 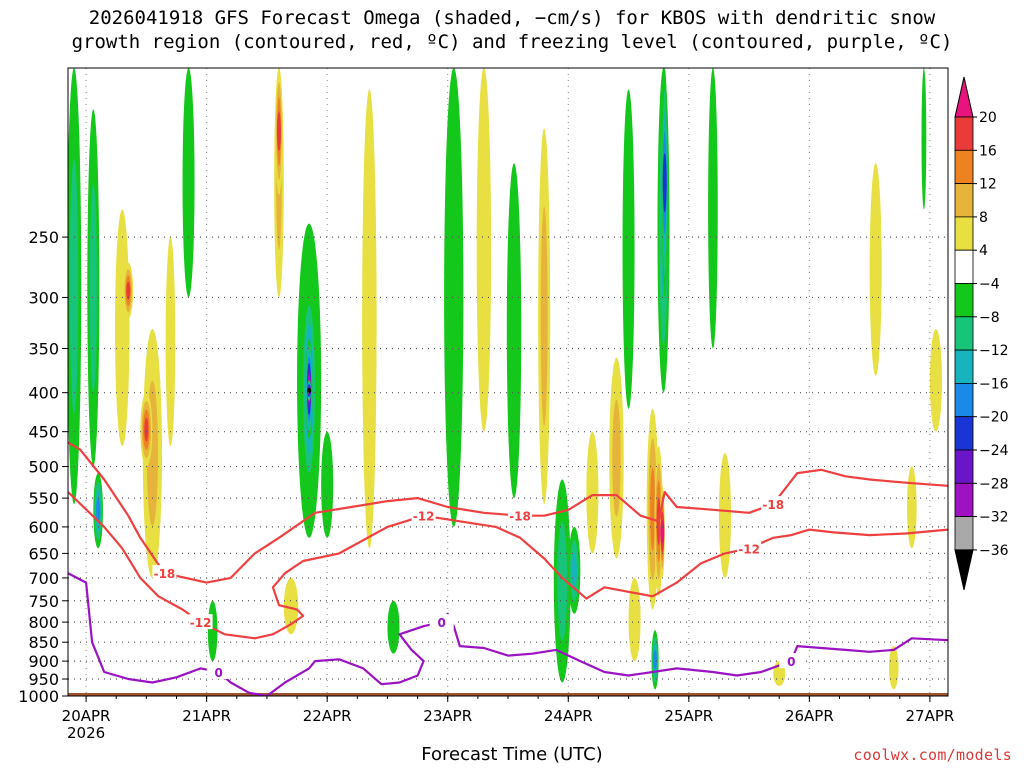 I want to click on site-credit: coolwx.com/models, so click(x=932, y=755).